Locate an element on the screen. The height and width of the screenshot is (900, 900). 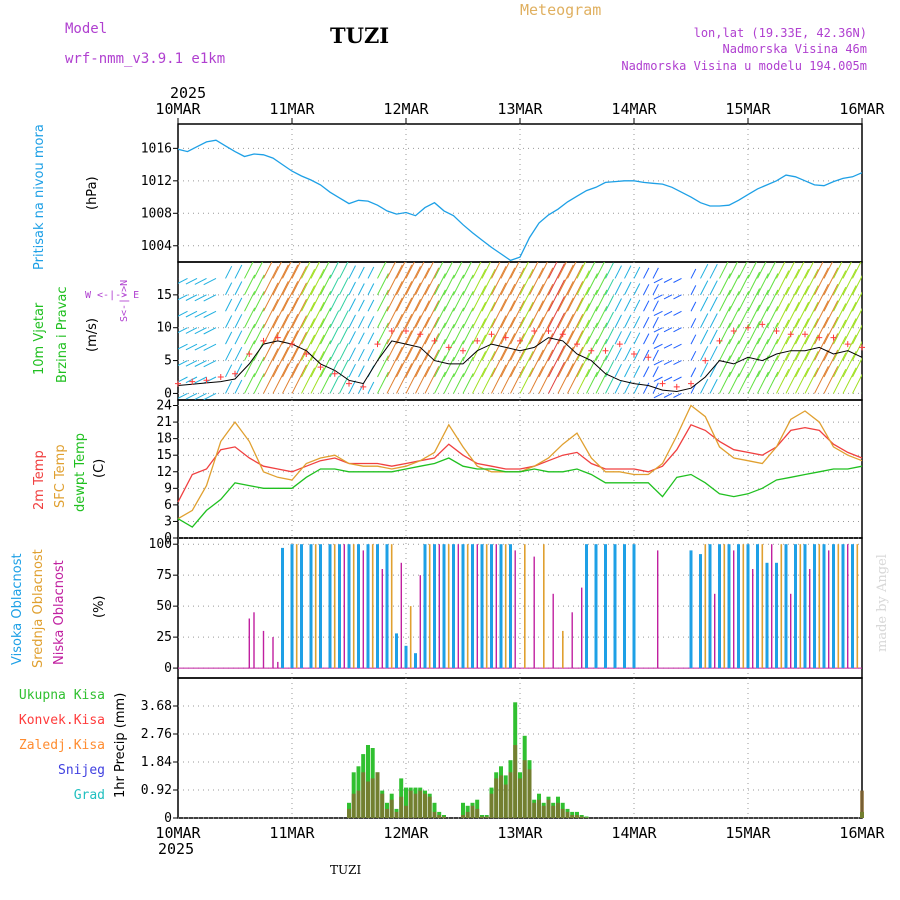
y-tick-label-precip: 1.84 is located at coordinates (156, 762).